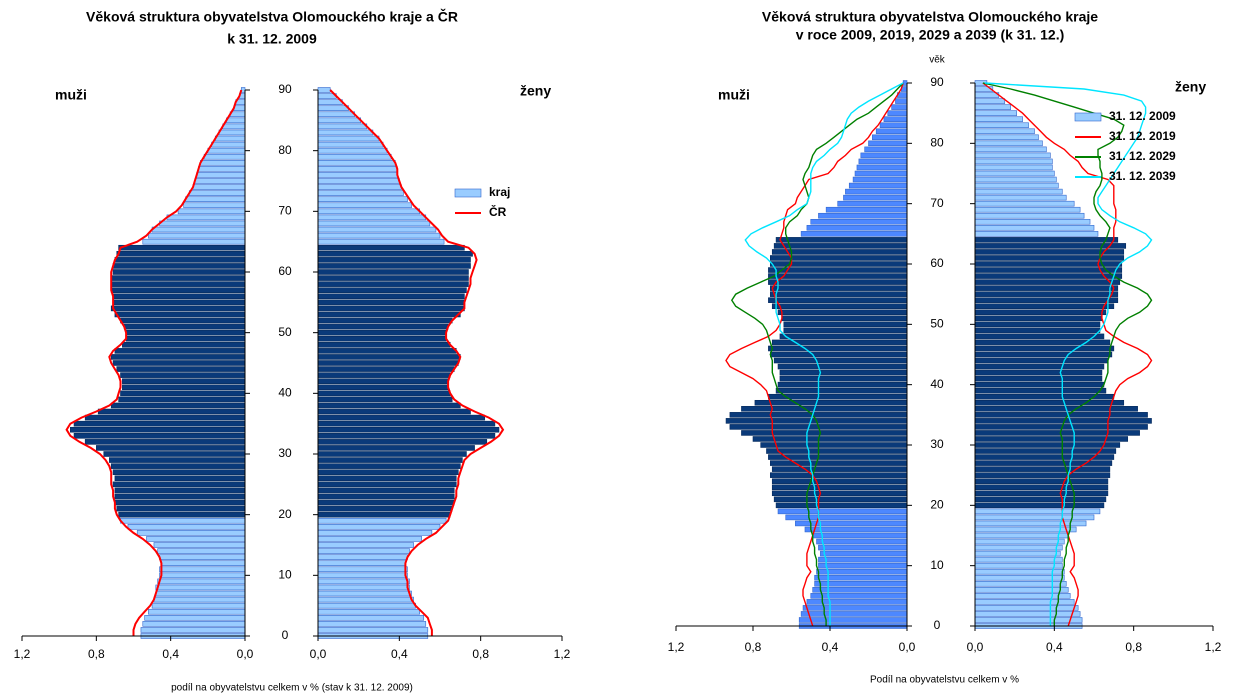  I want to click on y-tick-label: 90, so click(937, 82).